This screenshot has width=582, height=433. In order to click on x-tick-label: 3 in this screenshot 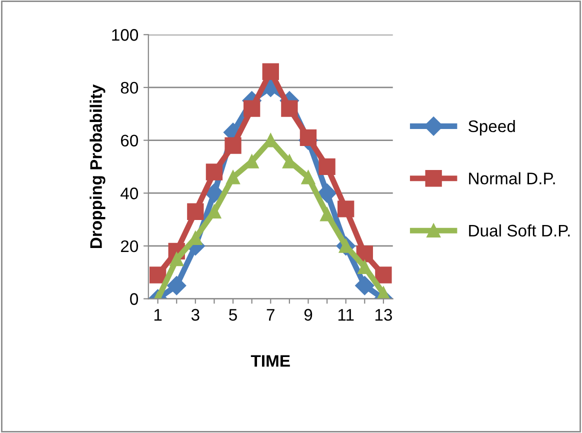, I will do `click(195, 314)`.